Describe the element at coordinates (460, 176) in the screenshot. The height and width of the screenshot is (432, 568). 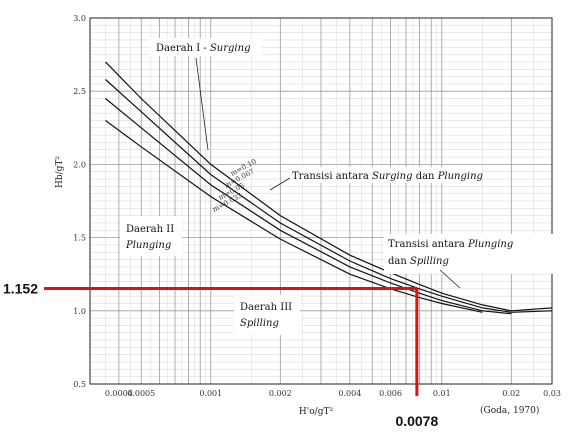
I see `transition-1-italic2: Plunging` at that location.